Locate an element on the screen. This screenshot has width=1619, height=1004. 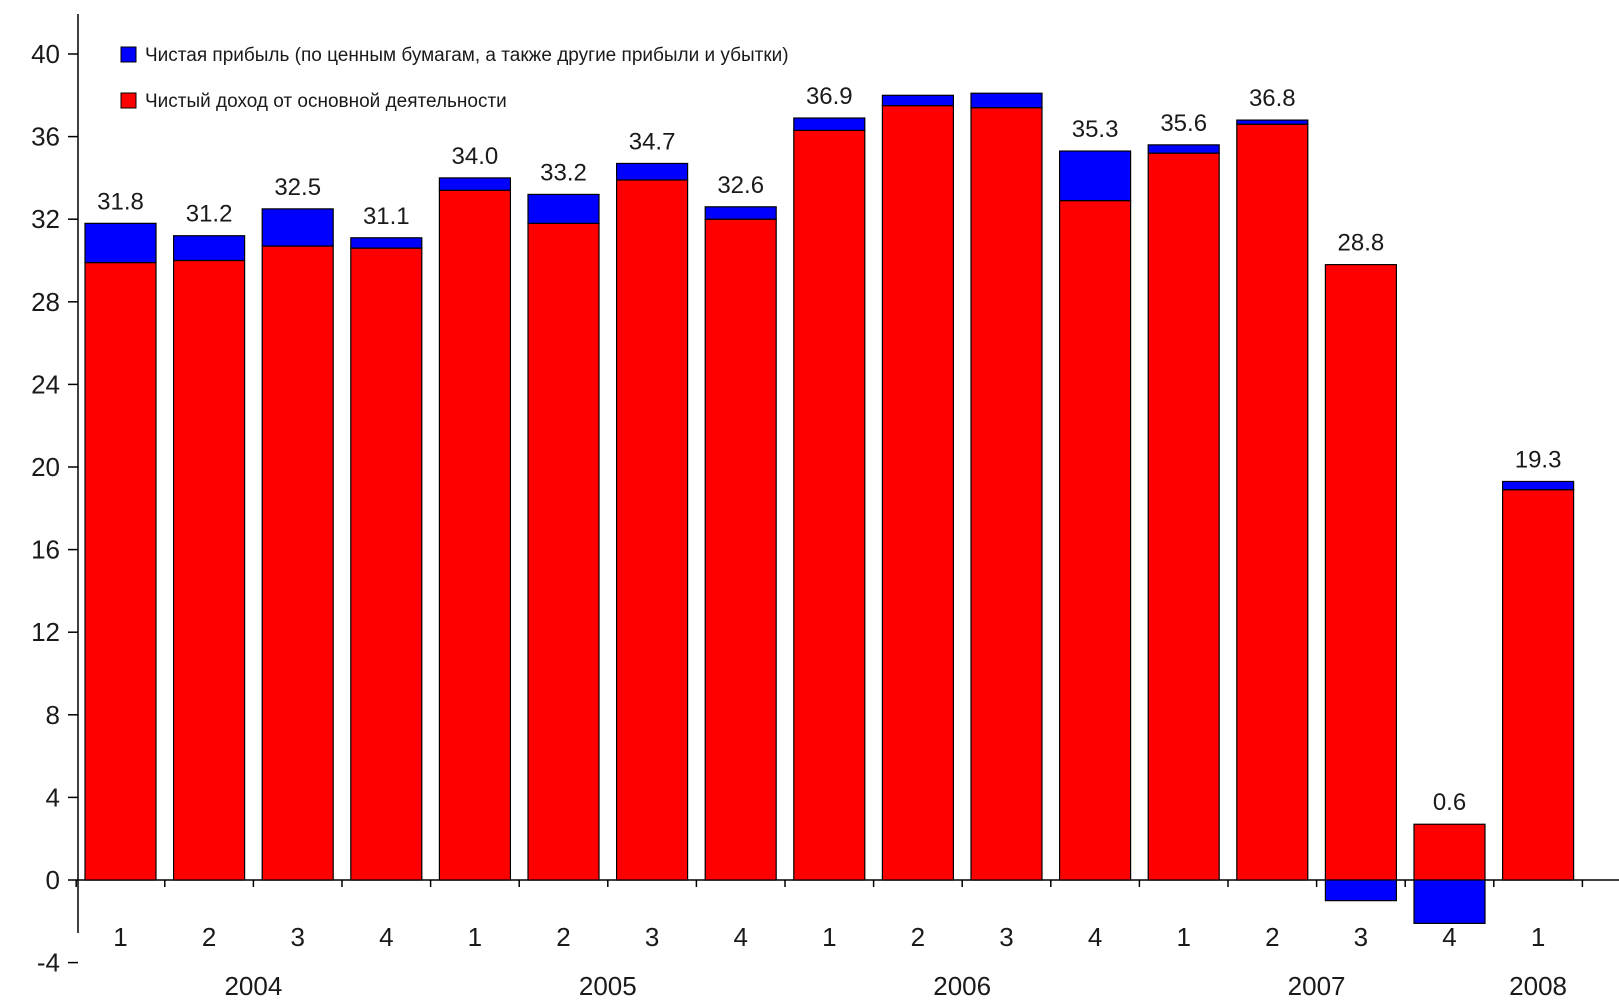
year-label: 2004 is located at coordinates (253, 986).